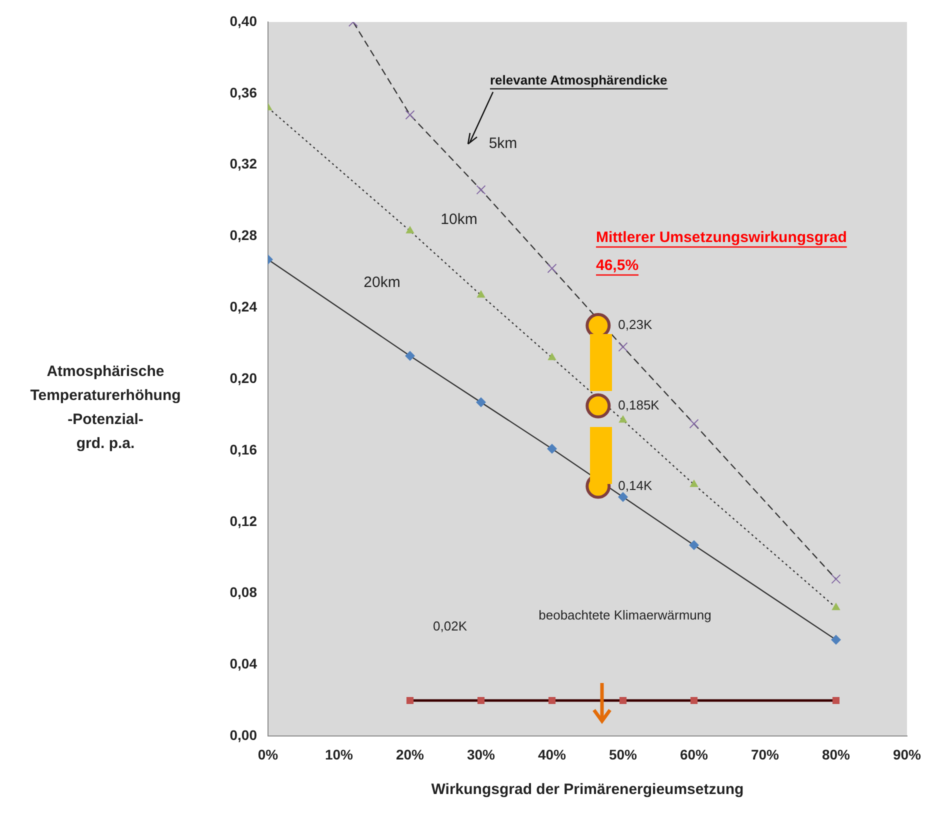 Image resolution: width=932 pixels, height=813 pixels. I want to click on data-label: 0,14K, so click(635, 485).